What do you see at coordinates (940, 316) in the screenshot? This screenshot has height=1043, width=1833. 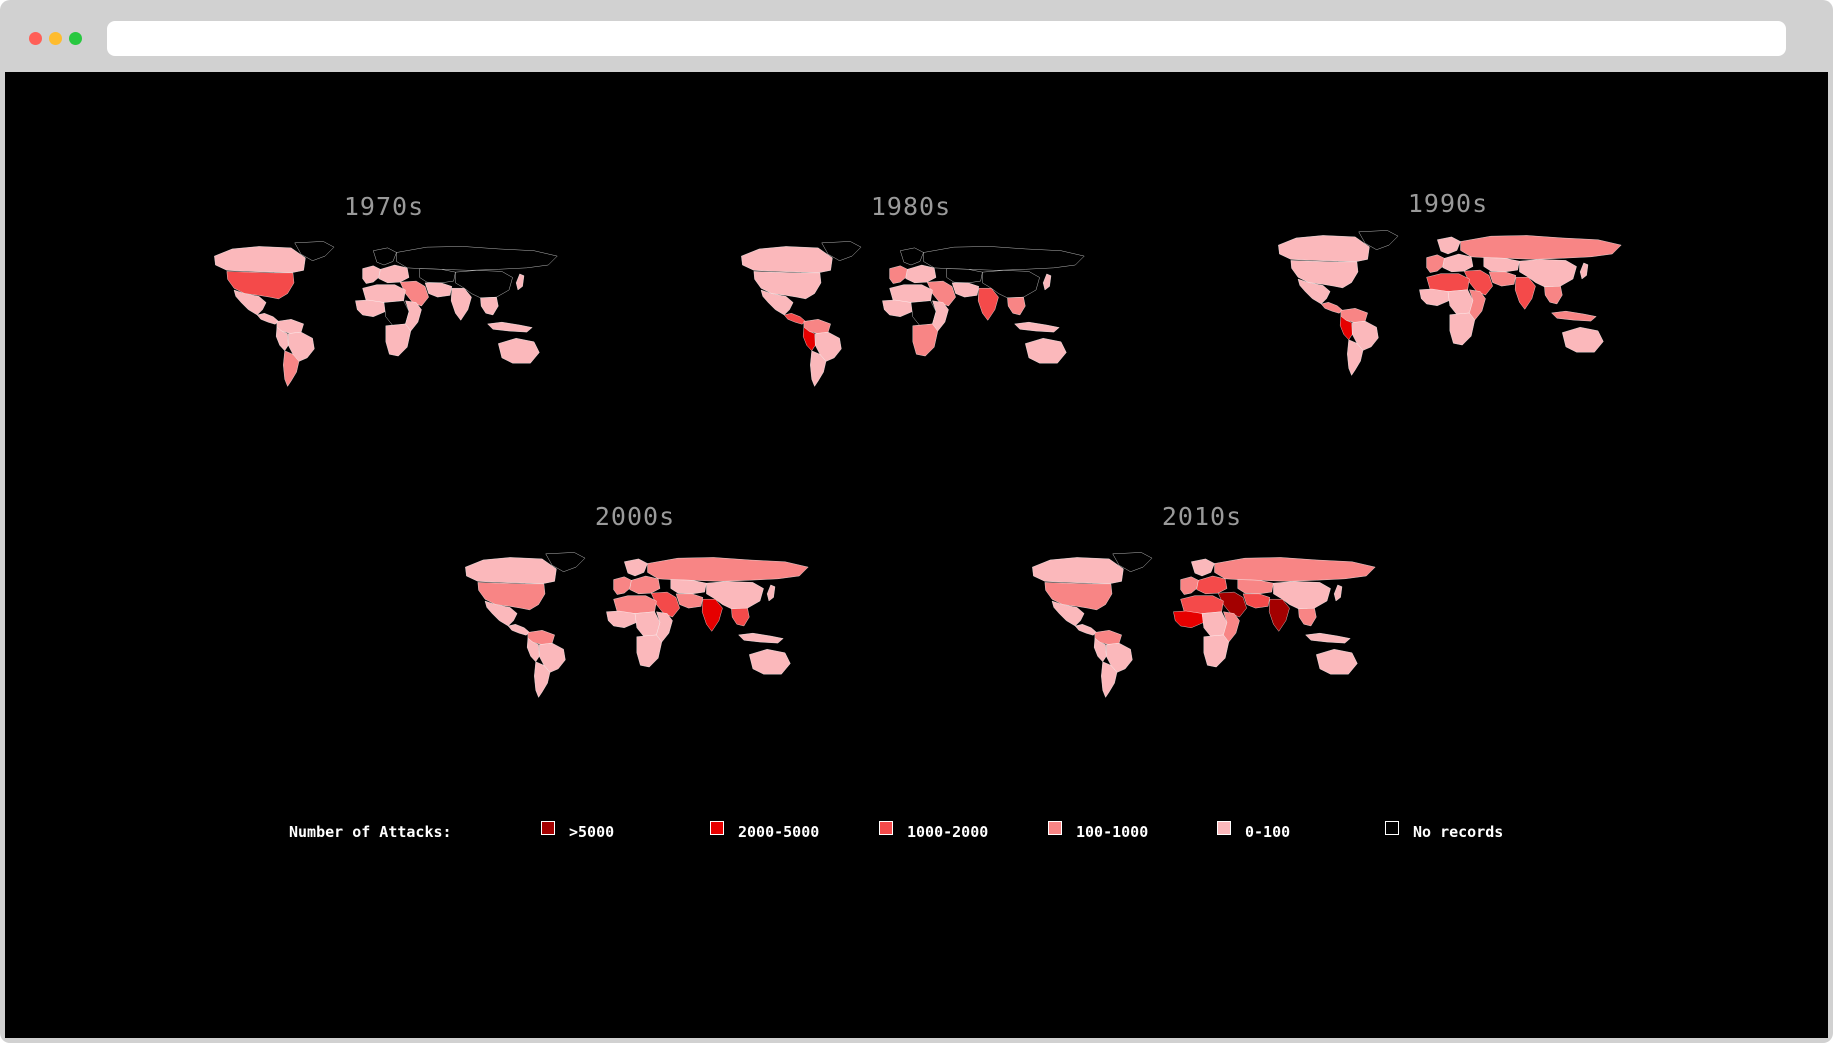 I see `region-af-e` at bounding box center [940, 316].